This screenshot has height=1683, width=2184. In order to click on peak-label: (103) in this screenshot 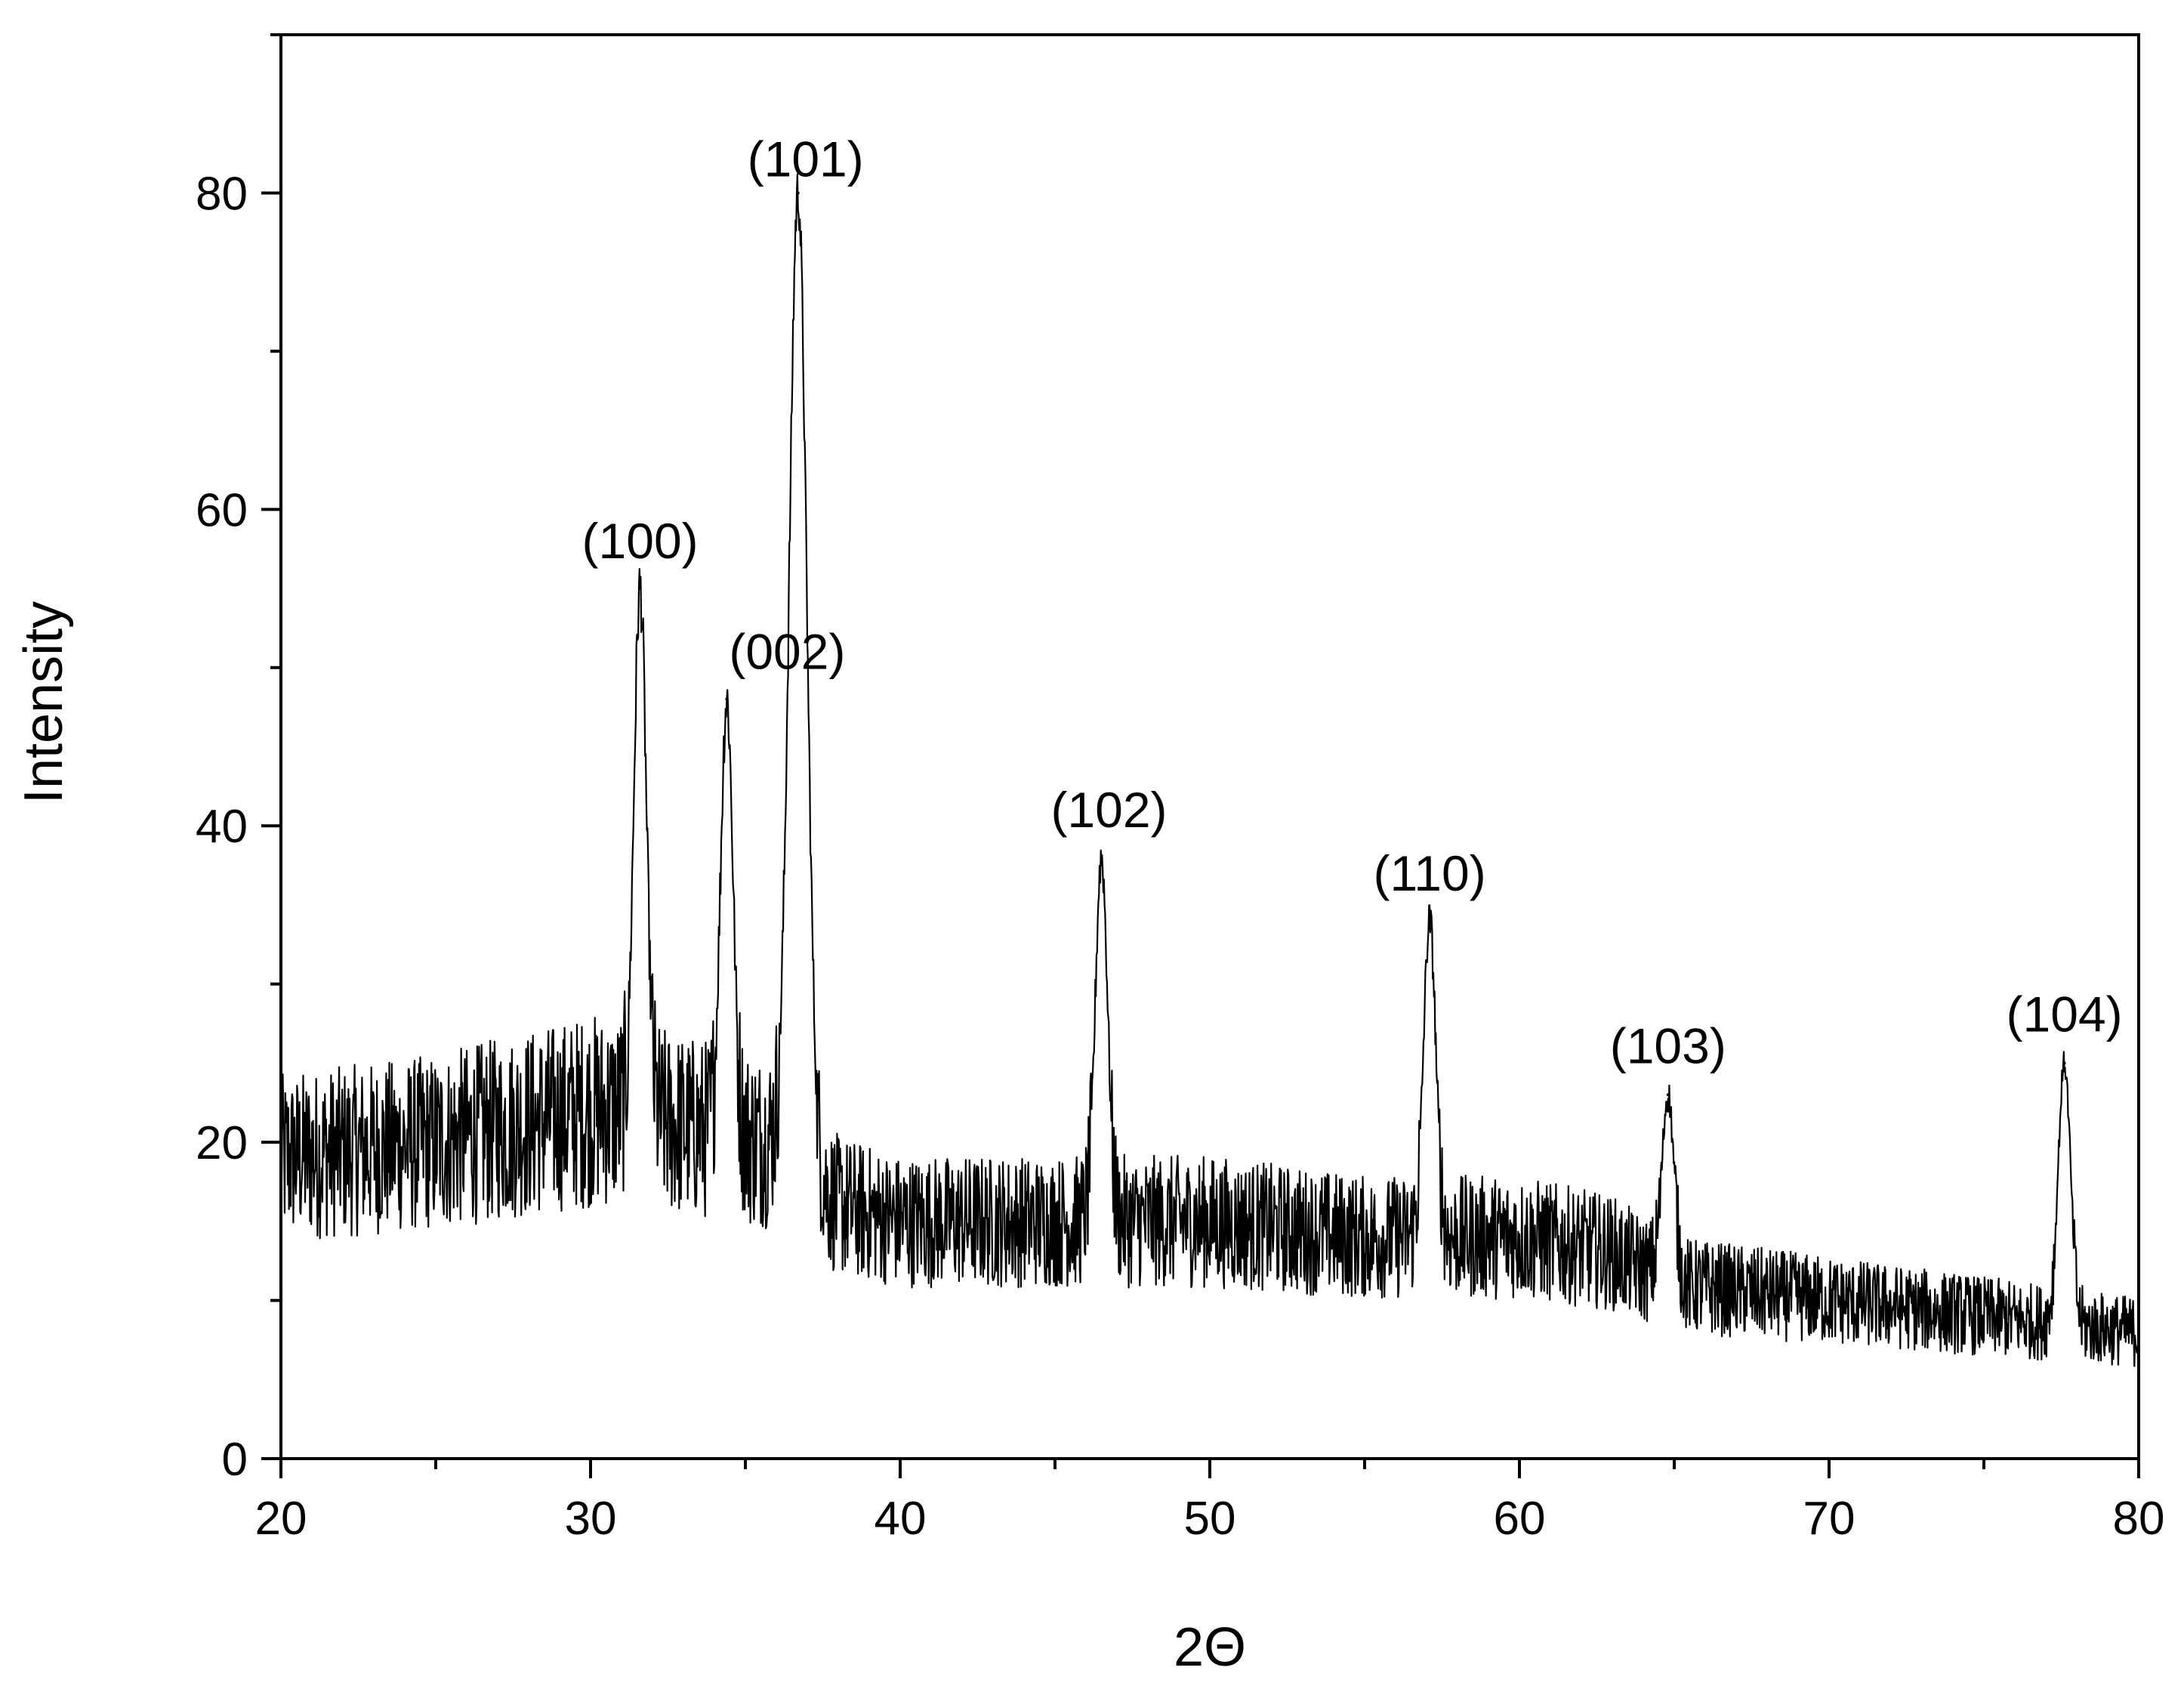, I will do `click(1668, 1045)`.